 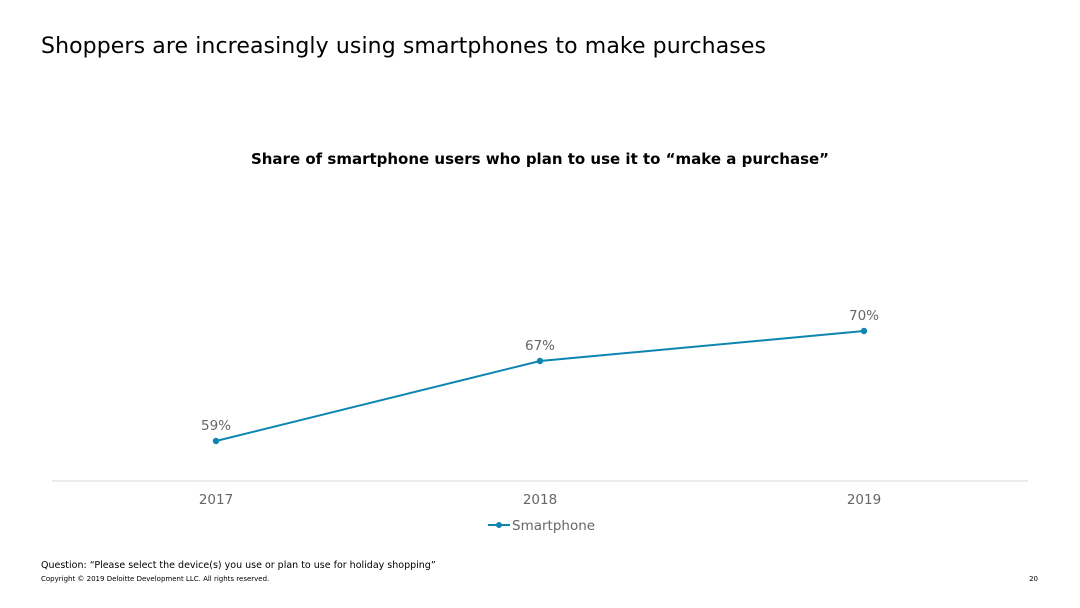 I want to click on x-tick-layer: 2017 2018 2019, so click(x=540, y=500).